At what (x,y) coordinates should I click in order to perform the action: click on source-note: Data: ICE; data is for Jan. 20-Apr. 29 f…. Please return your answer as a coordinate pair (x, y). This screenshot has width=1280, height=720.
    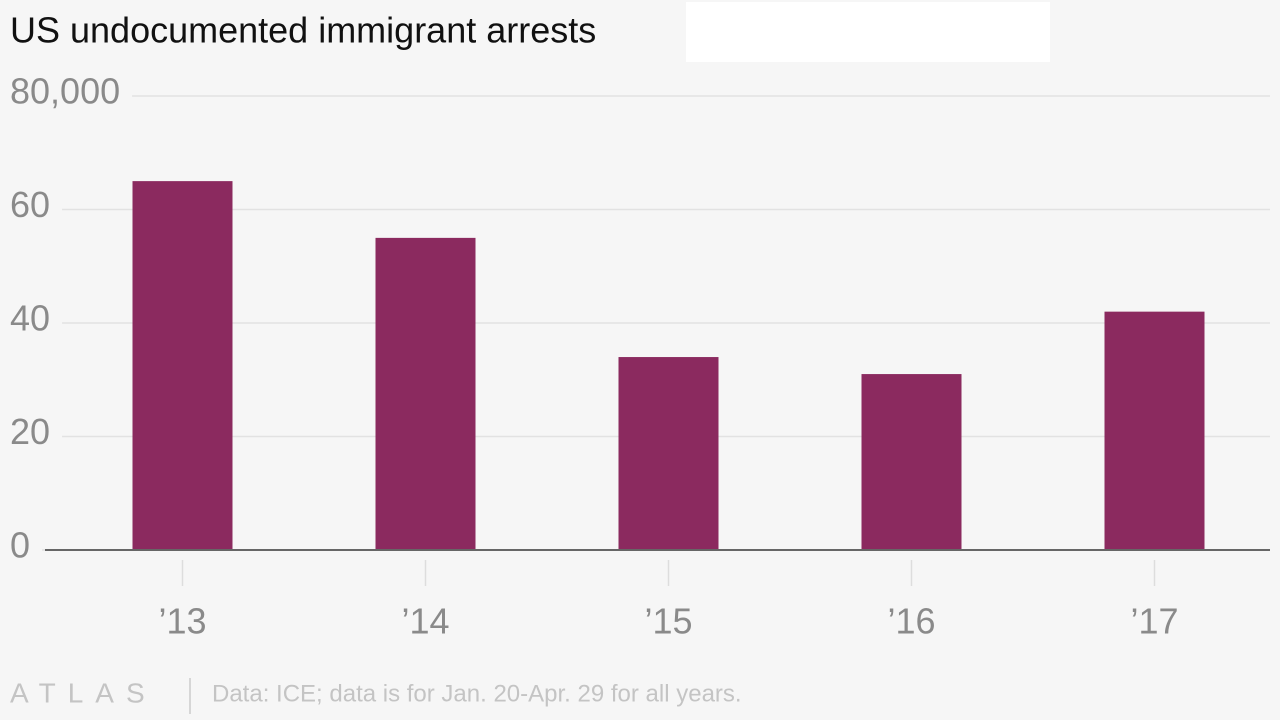
    Looking at the image, I should click on (477, 693).